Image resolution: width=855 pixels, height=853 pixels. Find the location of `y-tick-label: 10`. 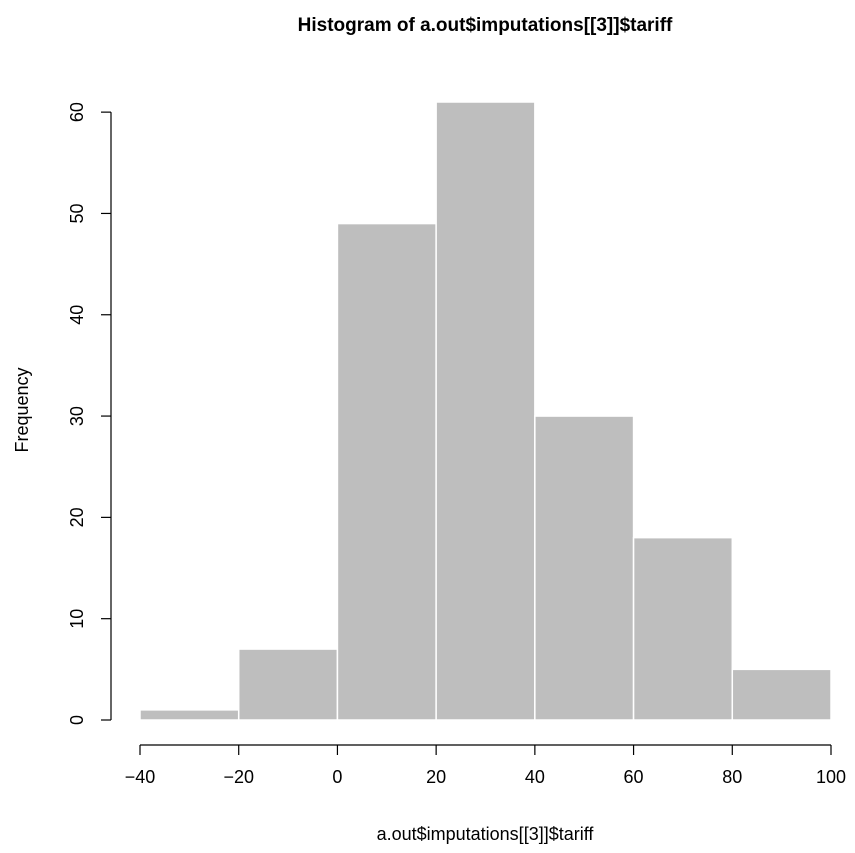

y-tick-label: 10 is located at coordinates (77, 619).